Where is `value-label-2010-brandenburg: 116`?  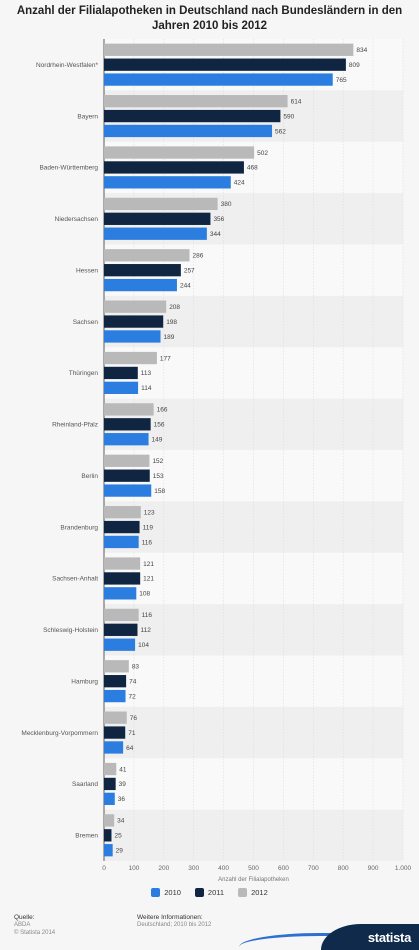
value-label-2010-brandenburg: 116 is located at coordinates (147, 542).